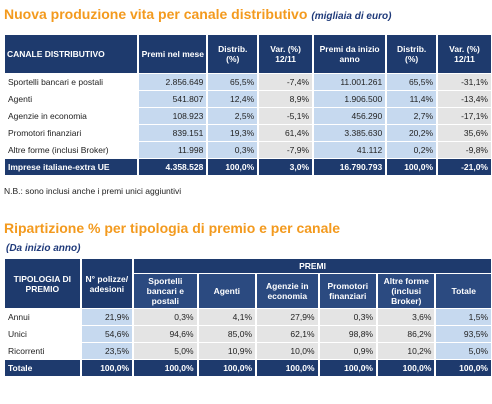 The image size is (492, 404). What do you see at coordinates (233, 99) in the screenshot?
I see `cell: 12,4%` at bounding box center [233, 99].